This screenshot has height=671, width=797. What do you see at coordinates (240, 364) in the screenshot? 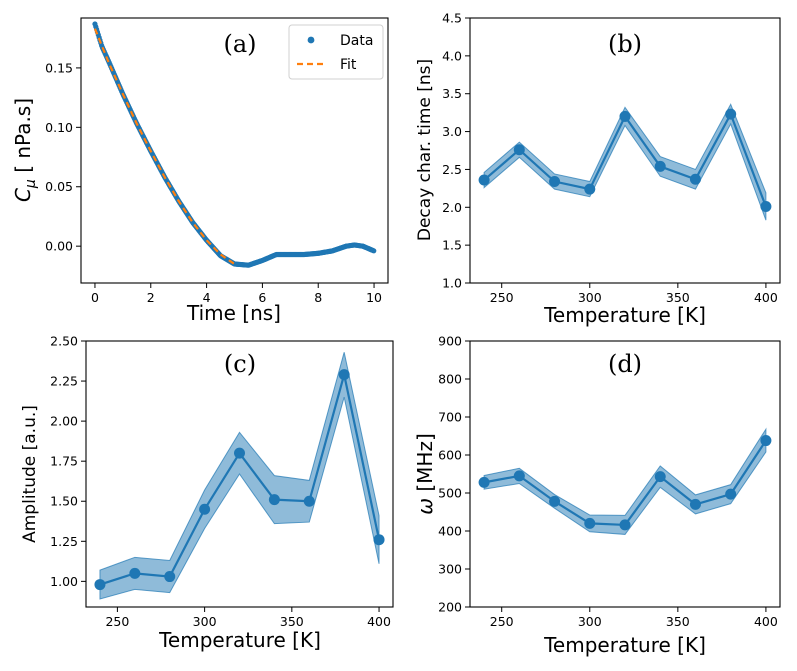
I see `panel-c-tag: (c)` at bounding box center [240, 364].